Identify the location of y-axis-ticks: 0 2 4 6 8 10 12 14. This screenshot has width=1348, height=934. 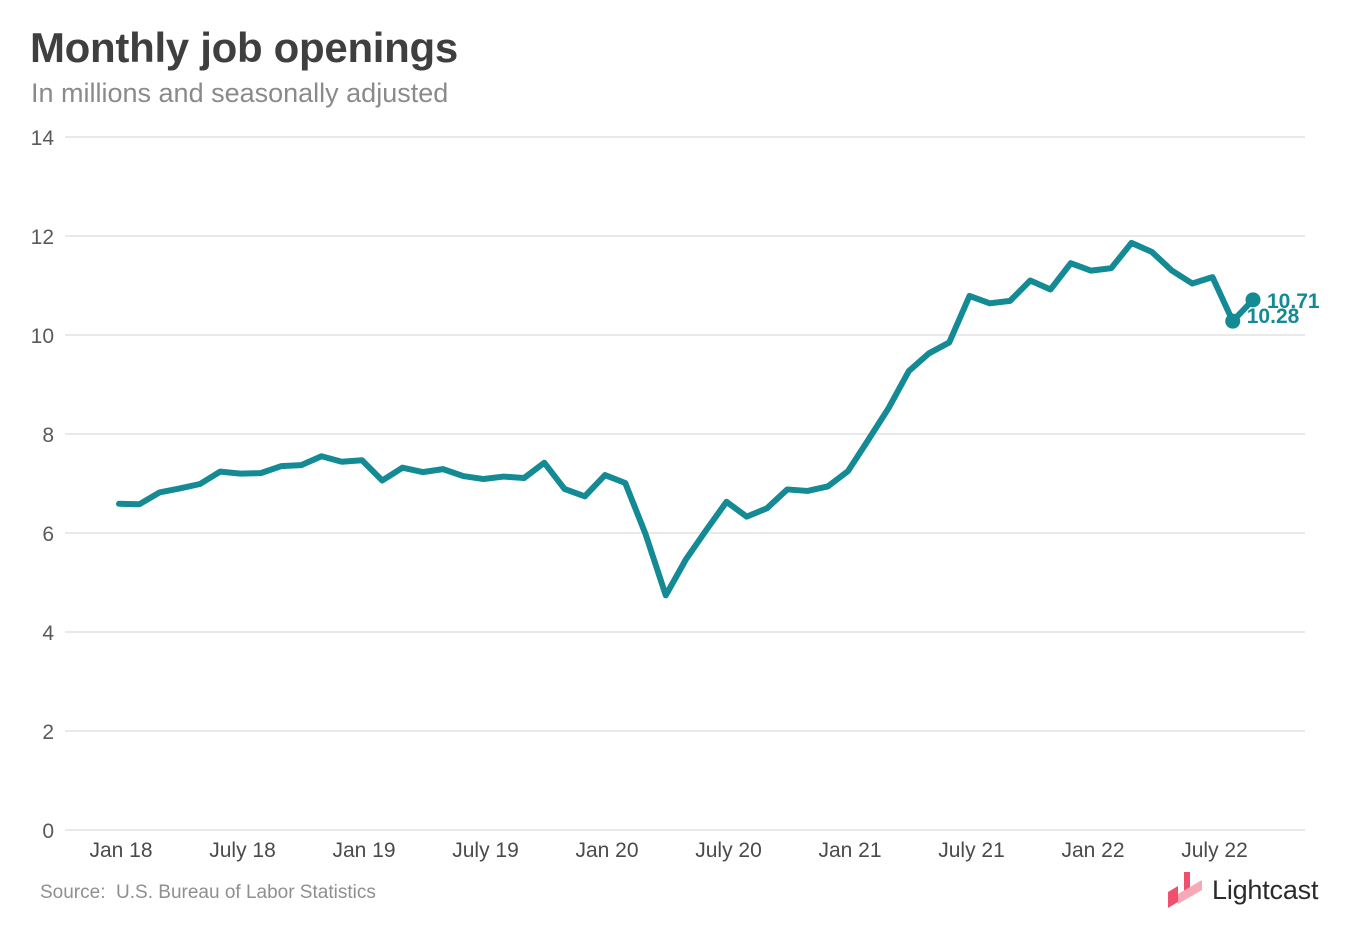
(43, 485).